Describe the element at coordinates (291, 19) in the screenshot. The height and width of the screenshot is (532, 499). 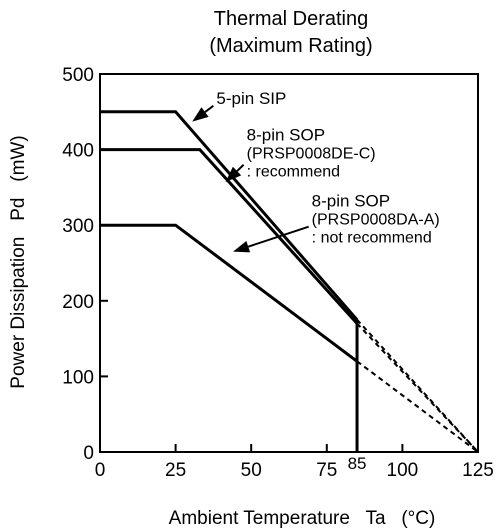
I see `chart-title: Thermal Derating` at that location.